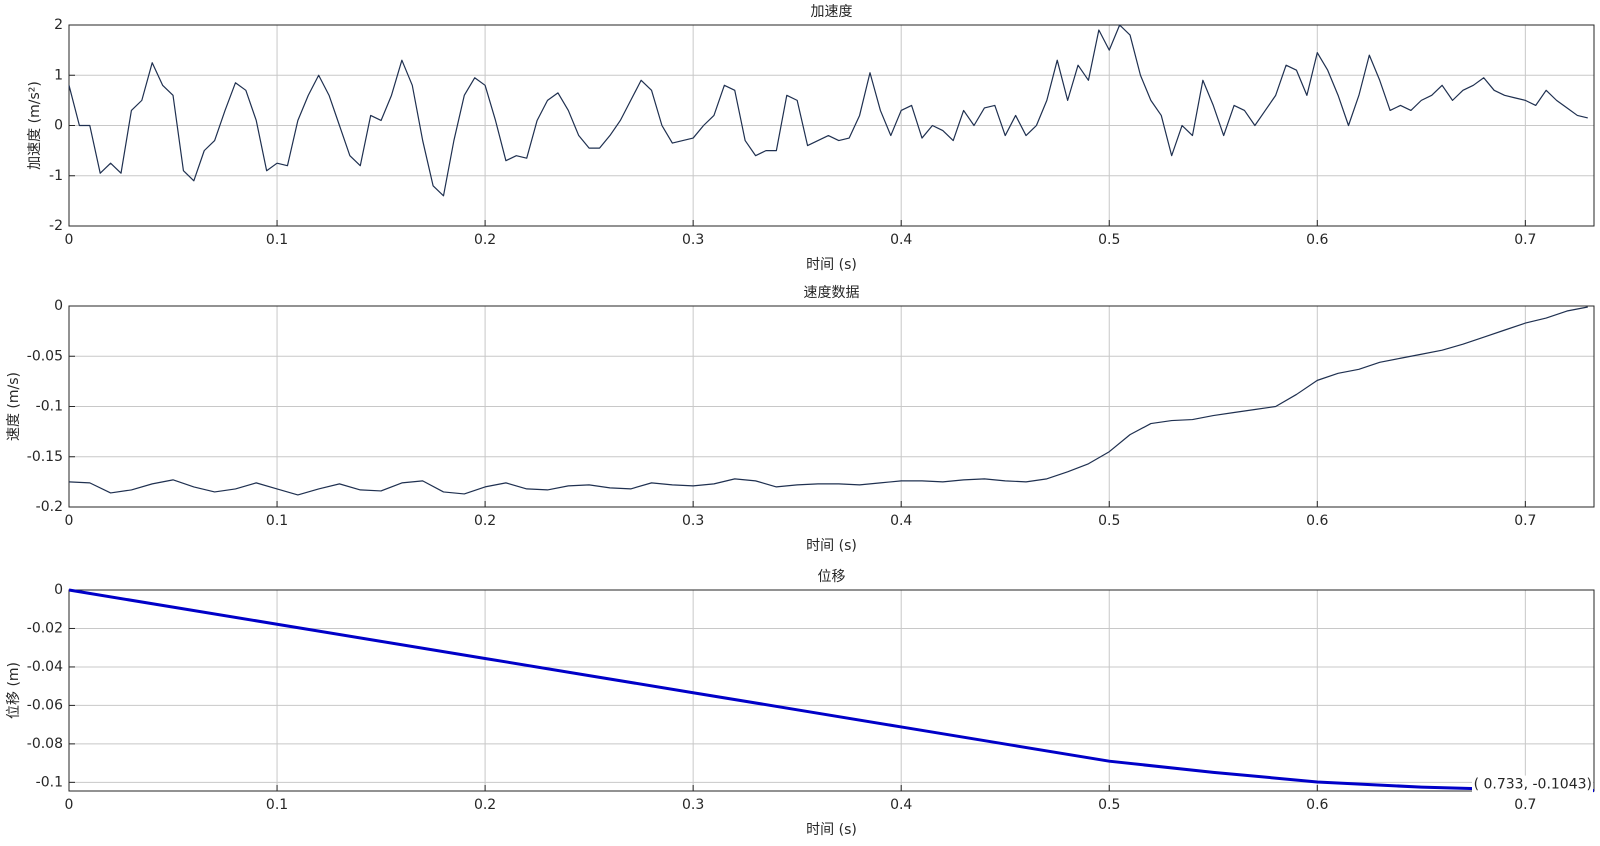 The height and width of the screenshot is (846, 1600). Describe the element at coordinates (45, 457) in the screenshot. I see `y-tick-label: -0.15` at that location.